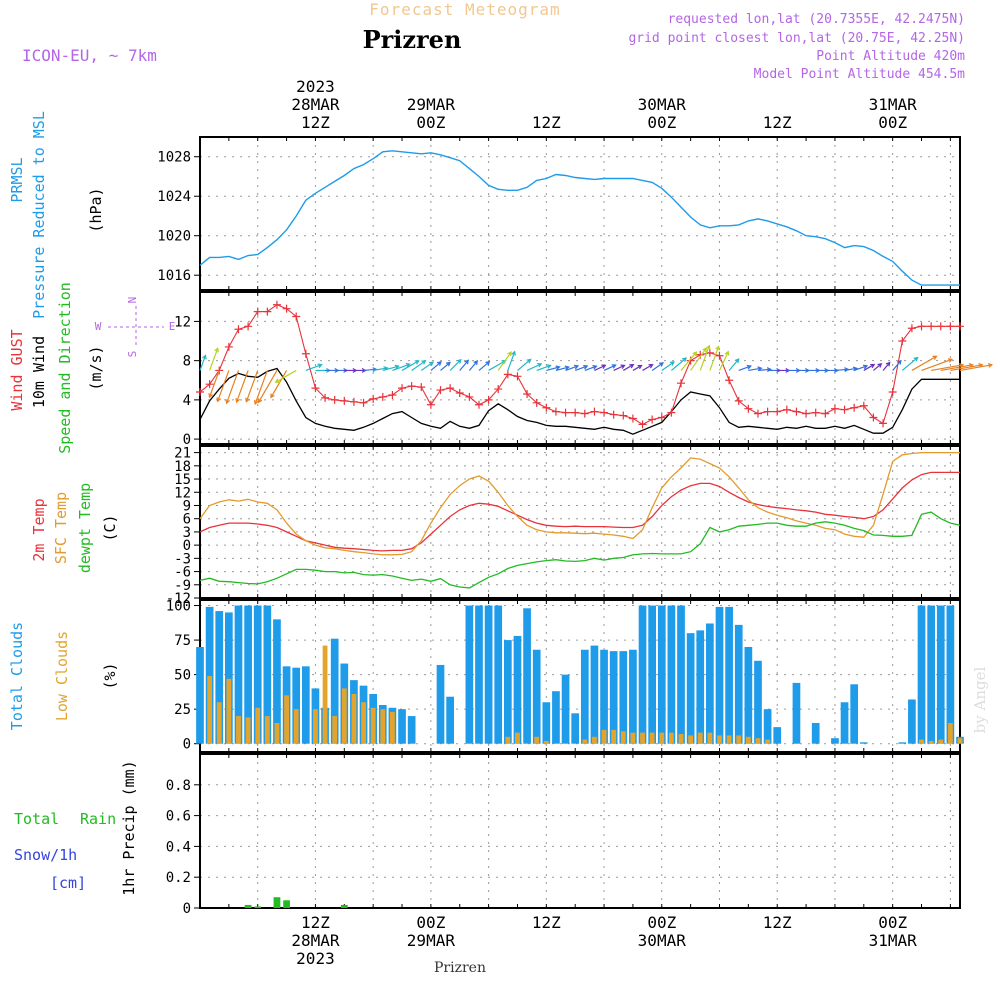  I want to click on compass-e: E, so click(172, 326).